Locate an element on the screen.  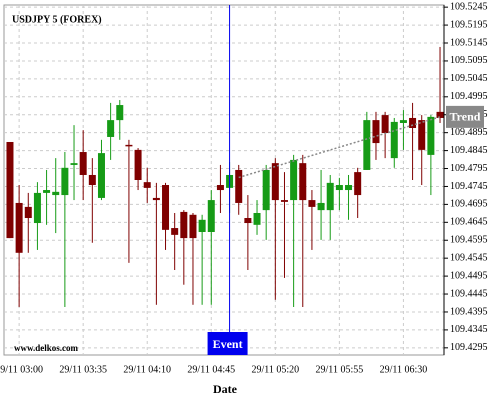
event-label: Event is located at coordinates (228, 344).